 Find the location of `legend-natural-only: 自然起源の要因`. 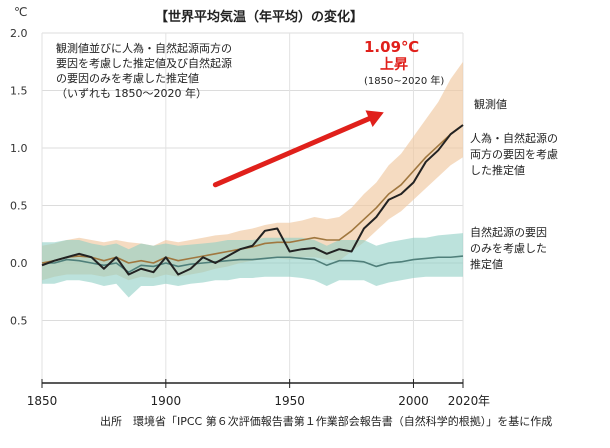

legend-natural-only: 自然起源の要因 is located at coordinates (508, 232).